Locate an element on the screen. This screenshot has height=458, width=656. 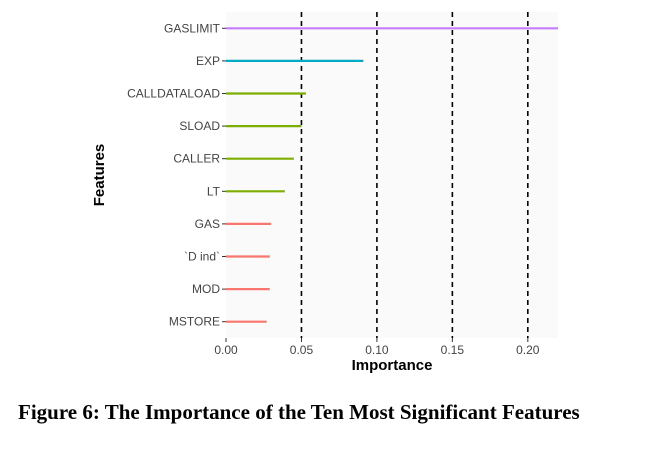
y-tick-label: MOD is located at coordinates (206, 289).